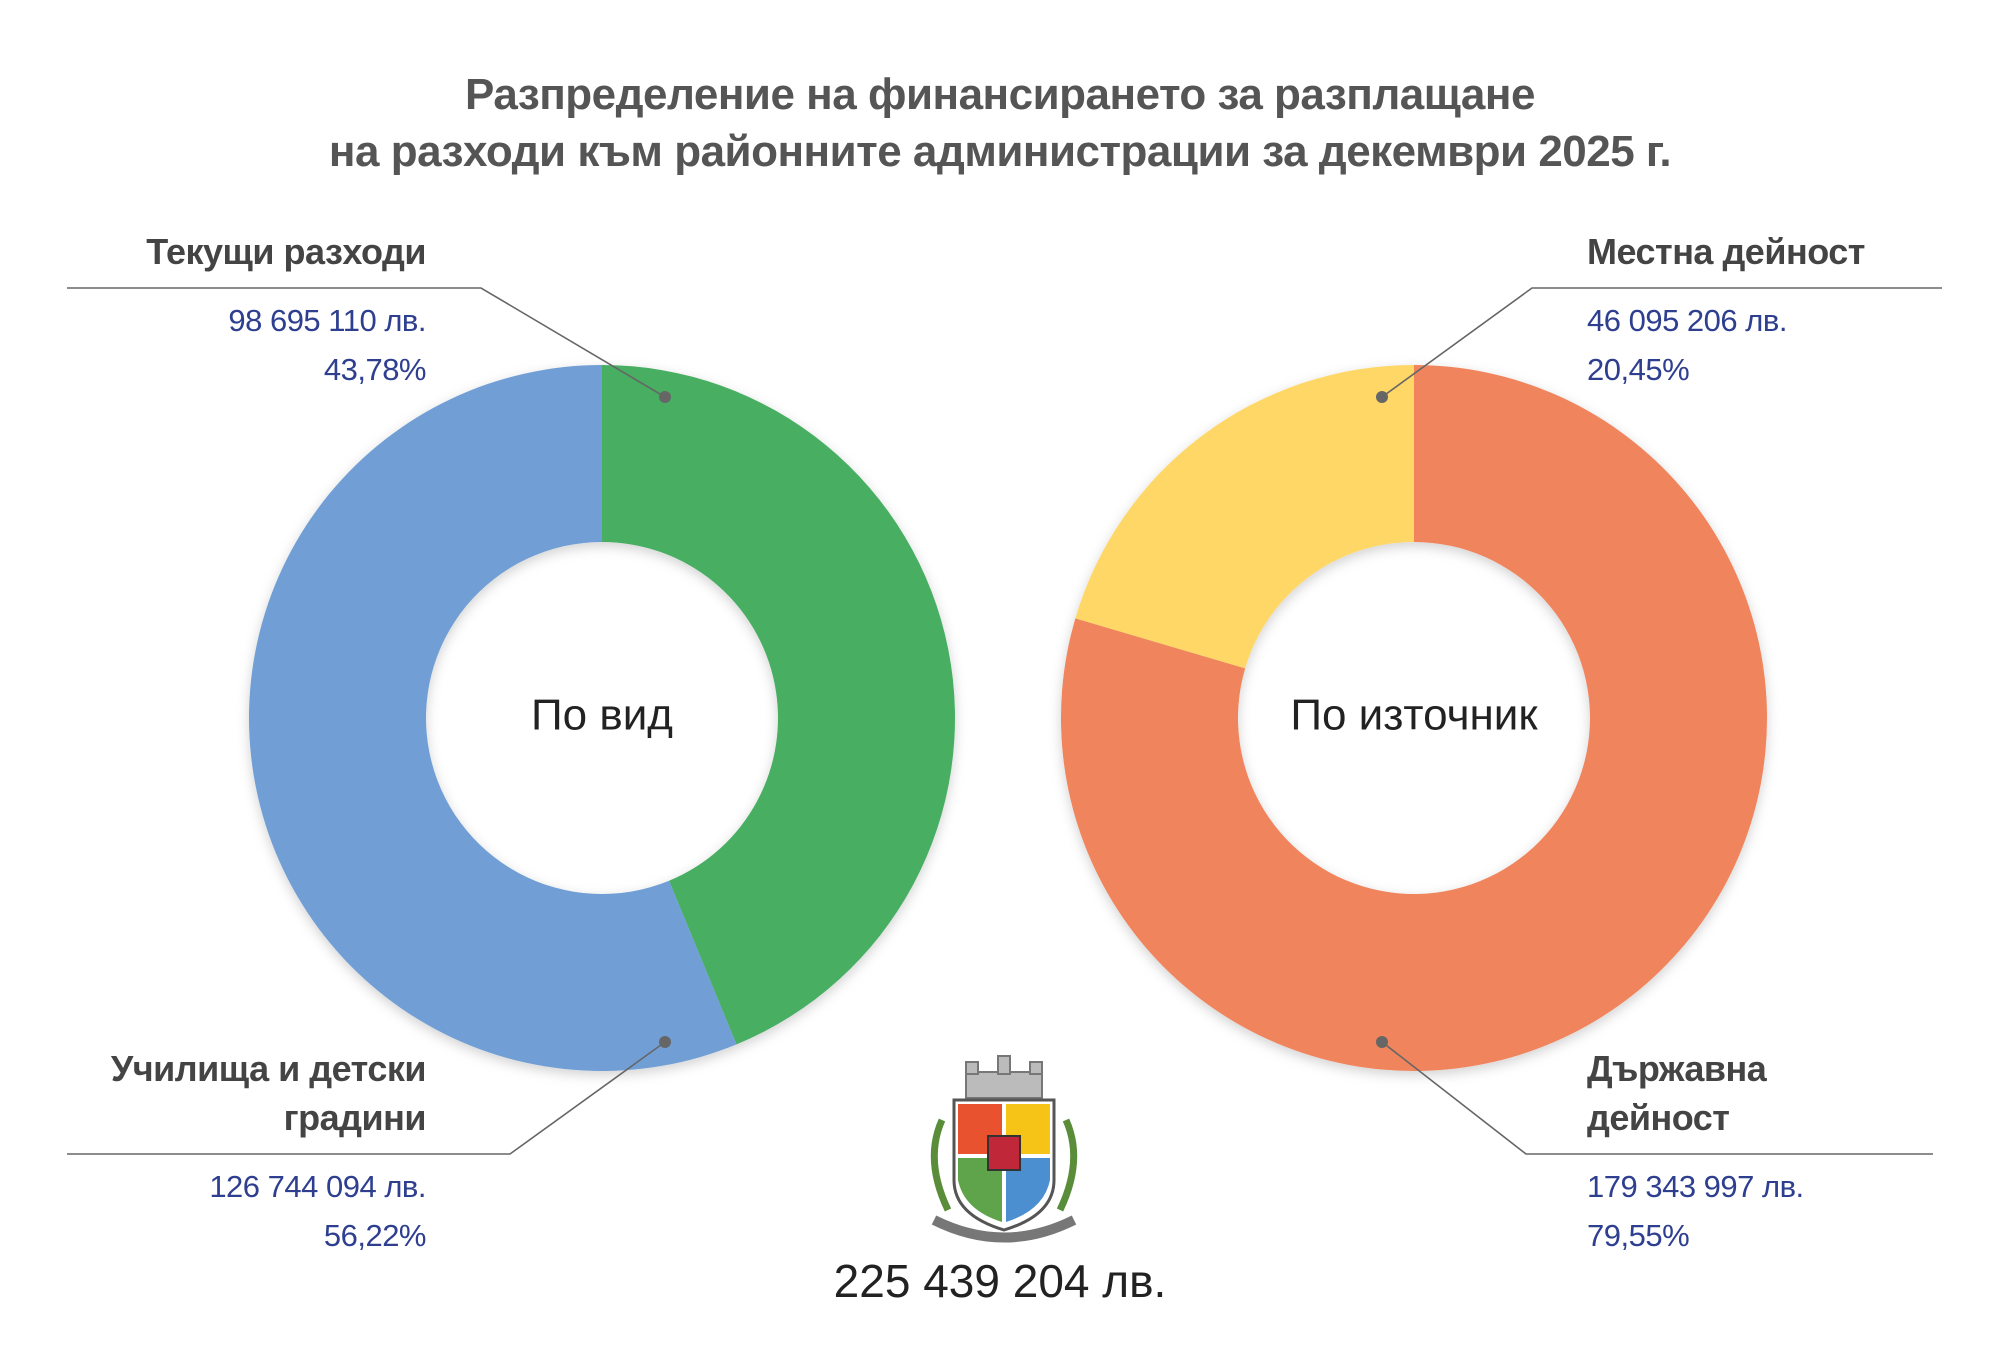 The width and height of the screenshot is (2000, 1360). I want to click on value-label: 98 695 110 лв., so click(327, 320).